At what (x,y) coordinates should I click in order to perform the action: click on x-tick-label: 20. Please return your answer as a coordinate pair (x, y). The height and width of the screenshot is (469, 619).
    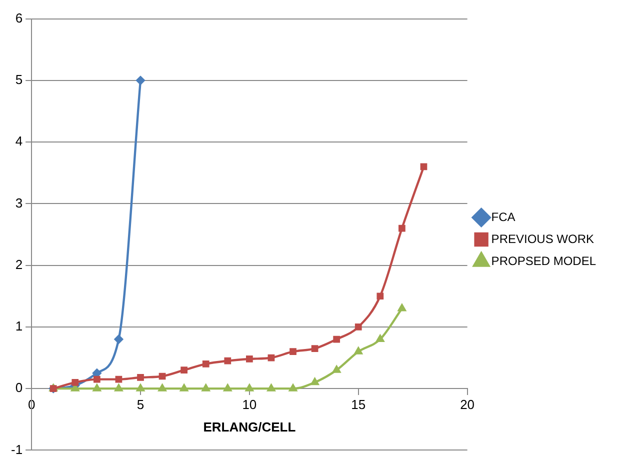
    Looking at the image, I should click on (467, 404).